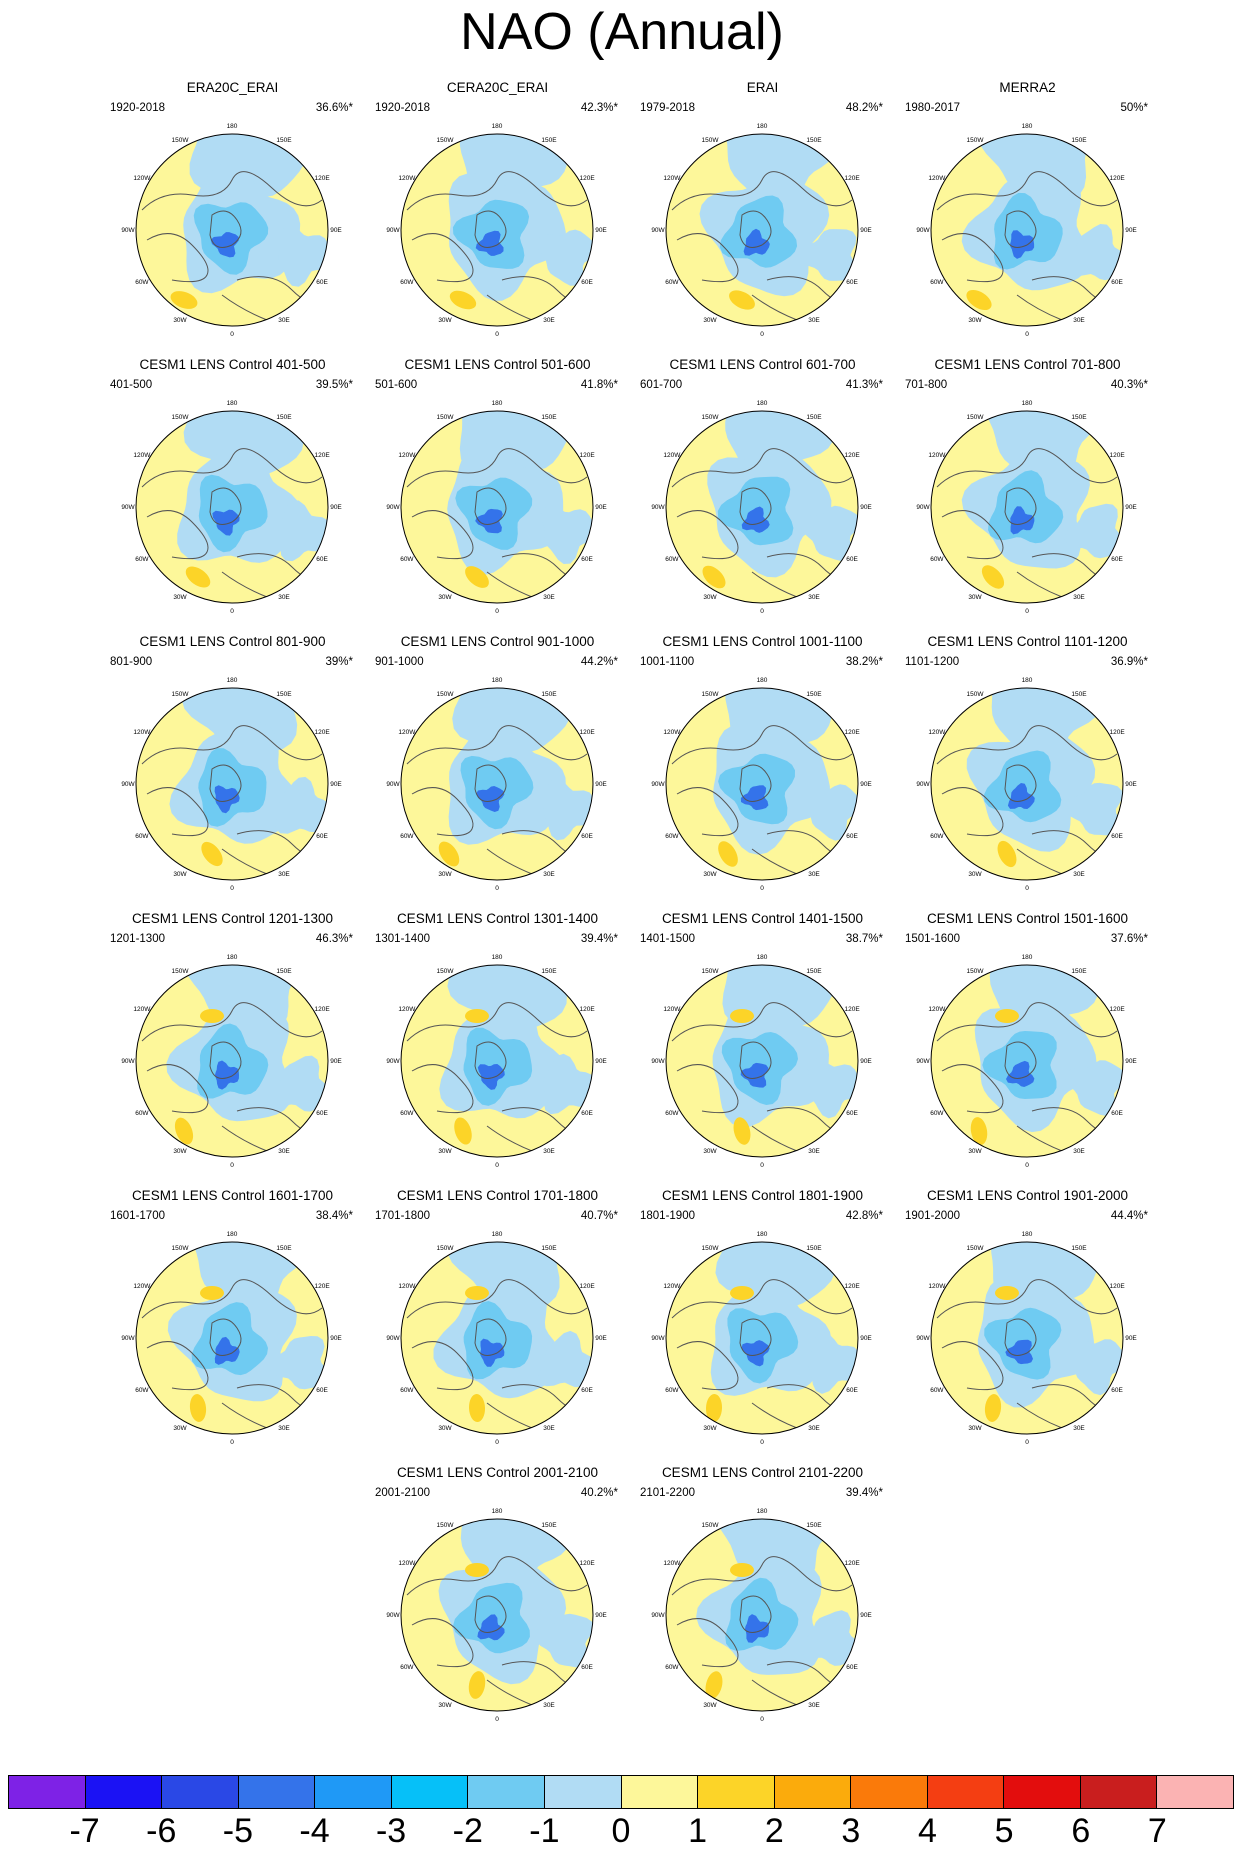  Describe the element at coordinates (599, 108) in the screenshot. I see `panel-variance: 42.3%*` at that location.